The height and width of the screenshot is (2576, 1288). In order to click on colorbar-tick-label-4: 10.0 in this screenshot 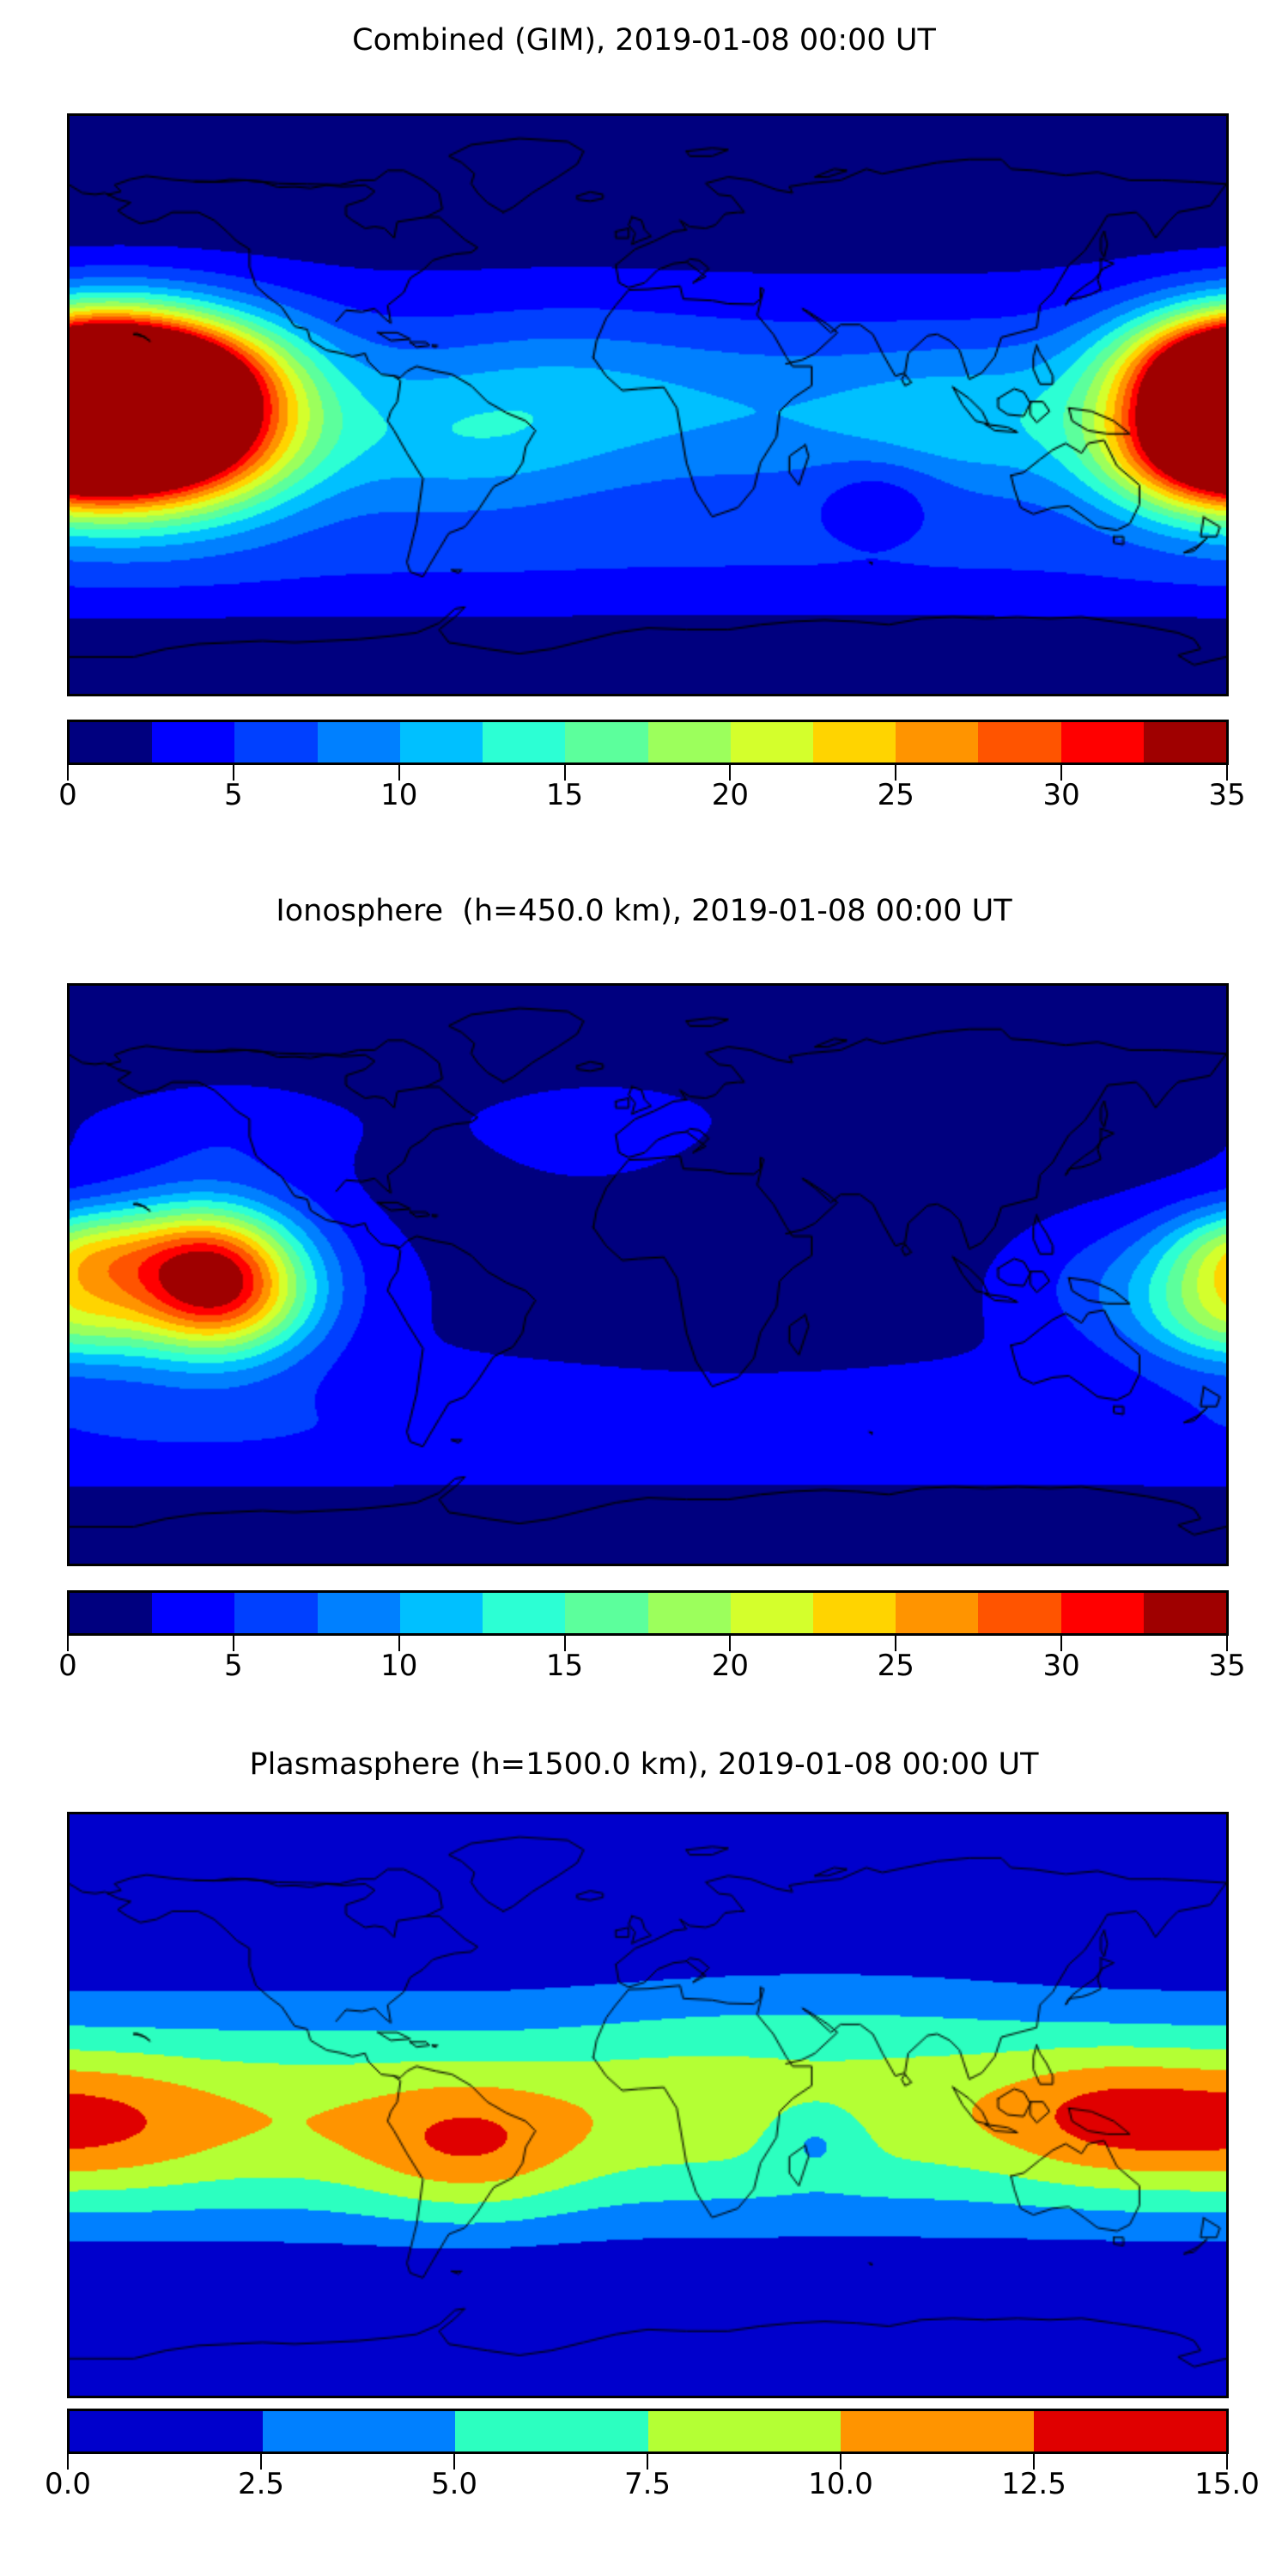, I will do `click(841, 2484)`.